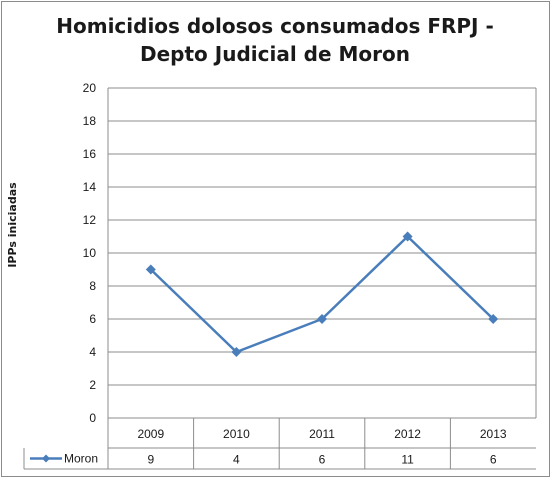  I want to click on y-tick-label: 0, so click(92, 418).